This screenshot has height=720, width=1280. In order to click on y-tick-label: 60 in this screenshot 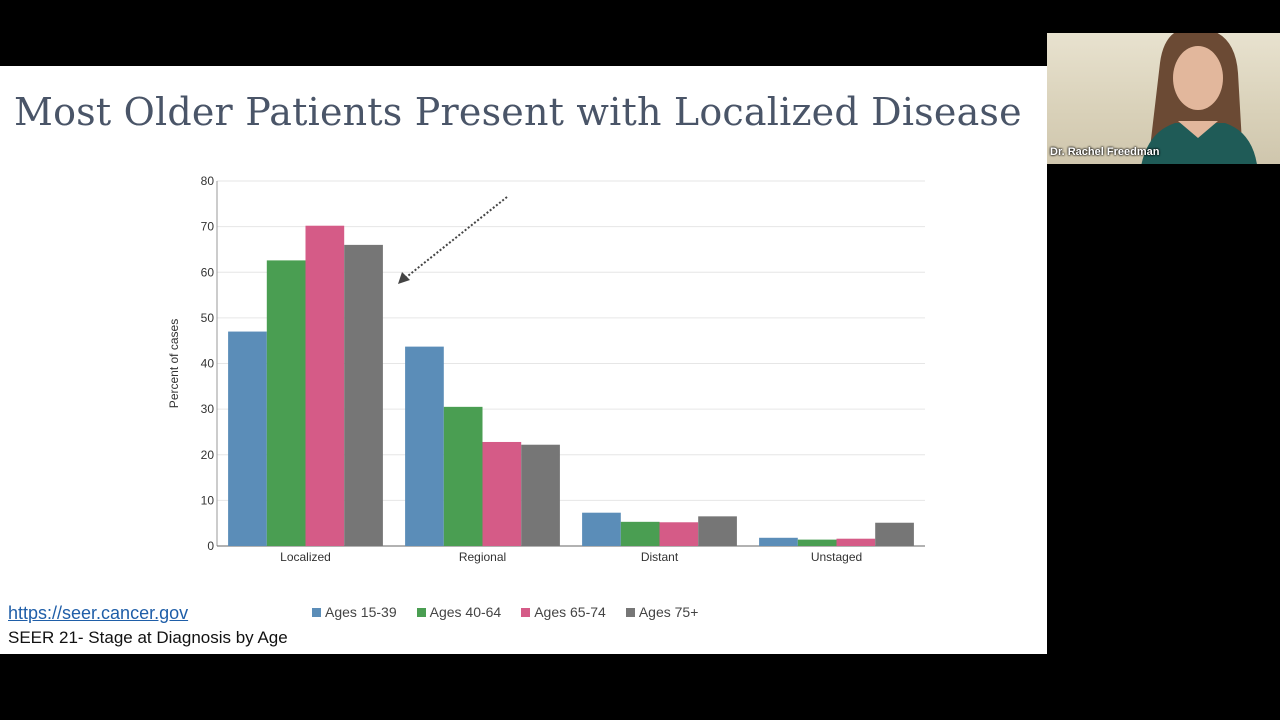, I will do `click(208, 272)`.